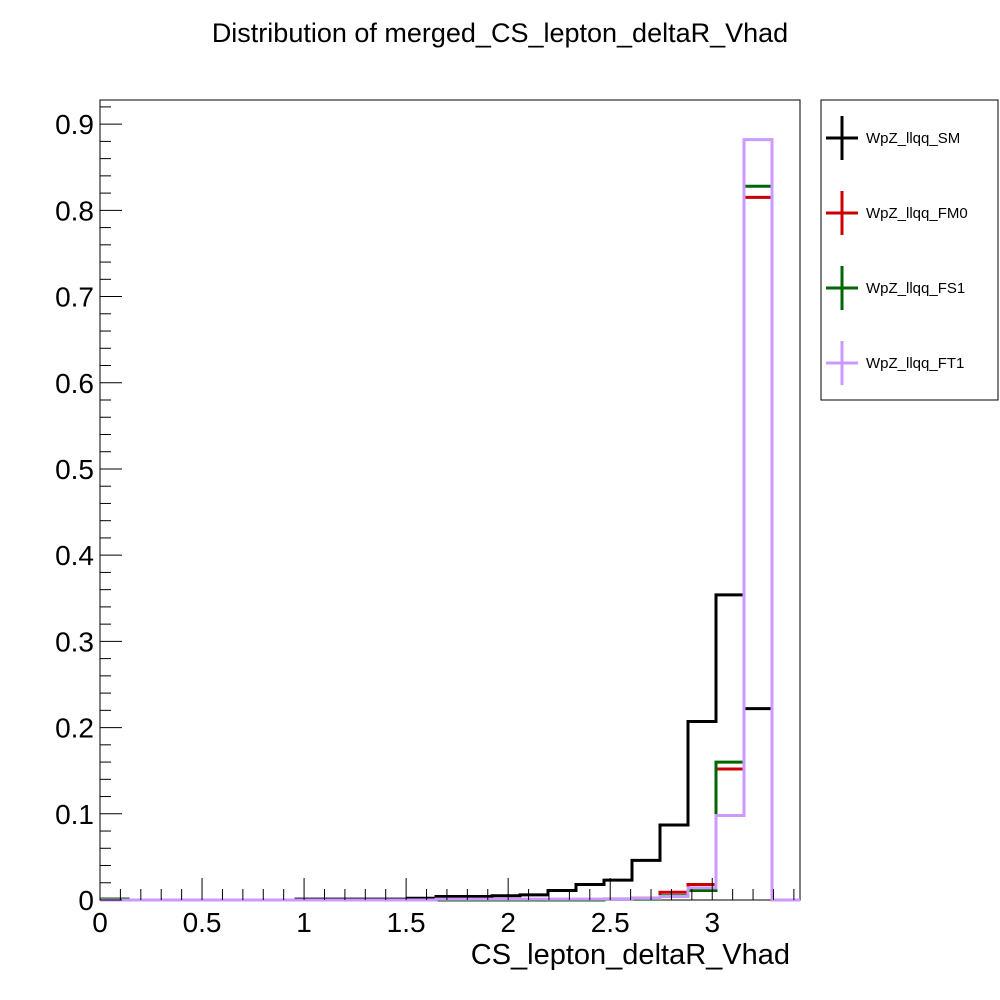  What do you see at coordinates (86, 900) in the screenshot?
I see `y-tick-label: 0` at bounding box center [86, 900].